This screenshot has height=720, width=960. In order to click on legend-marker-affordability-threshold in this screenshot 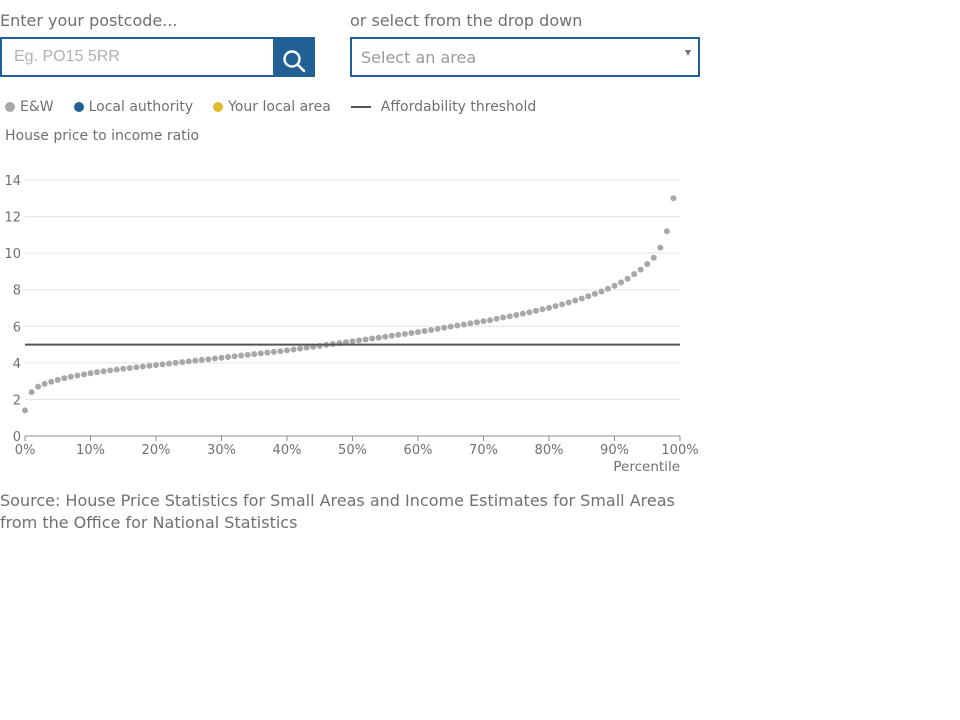, I will do `click(360, 107)`.